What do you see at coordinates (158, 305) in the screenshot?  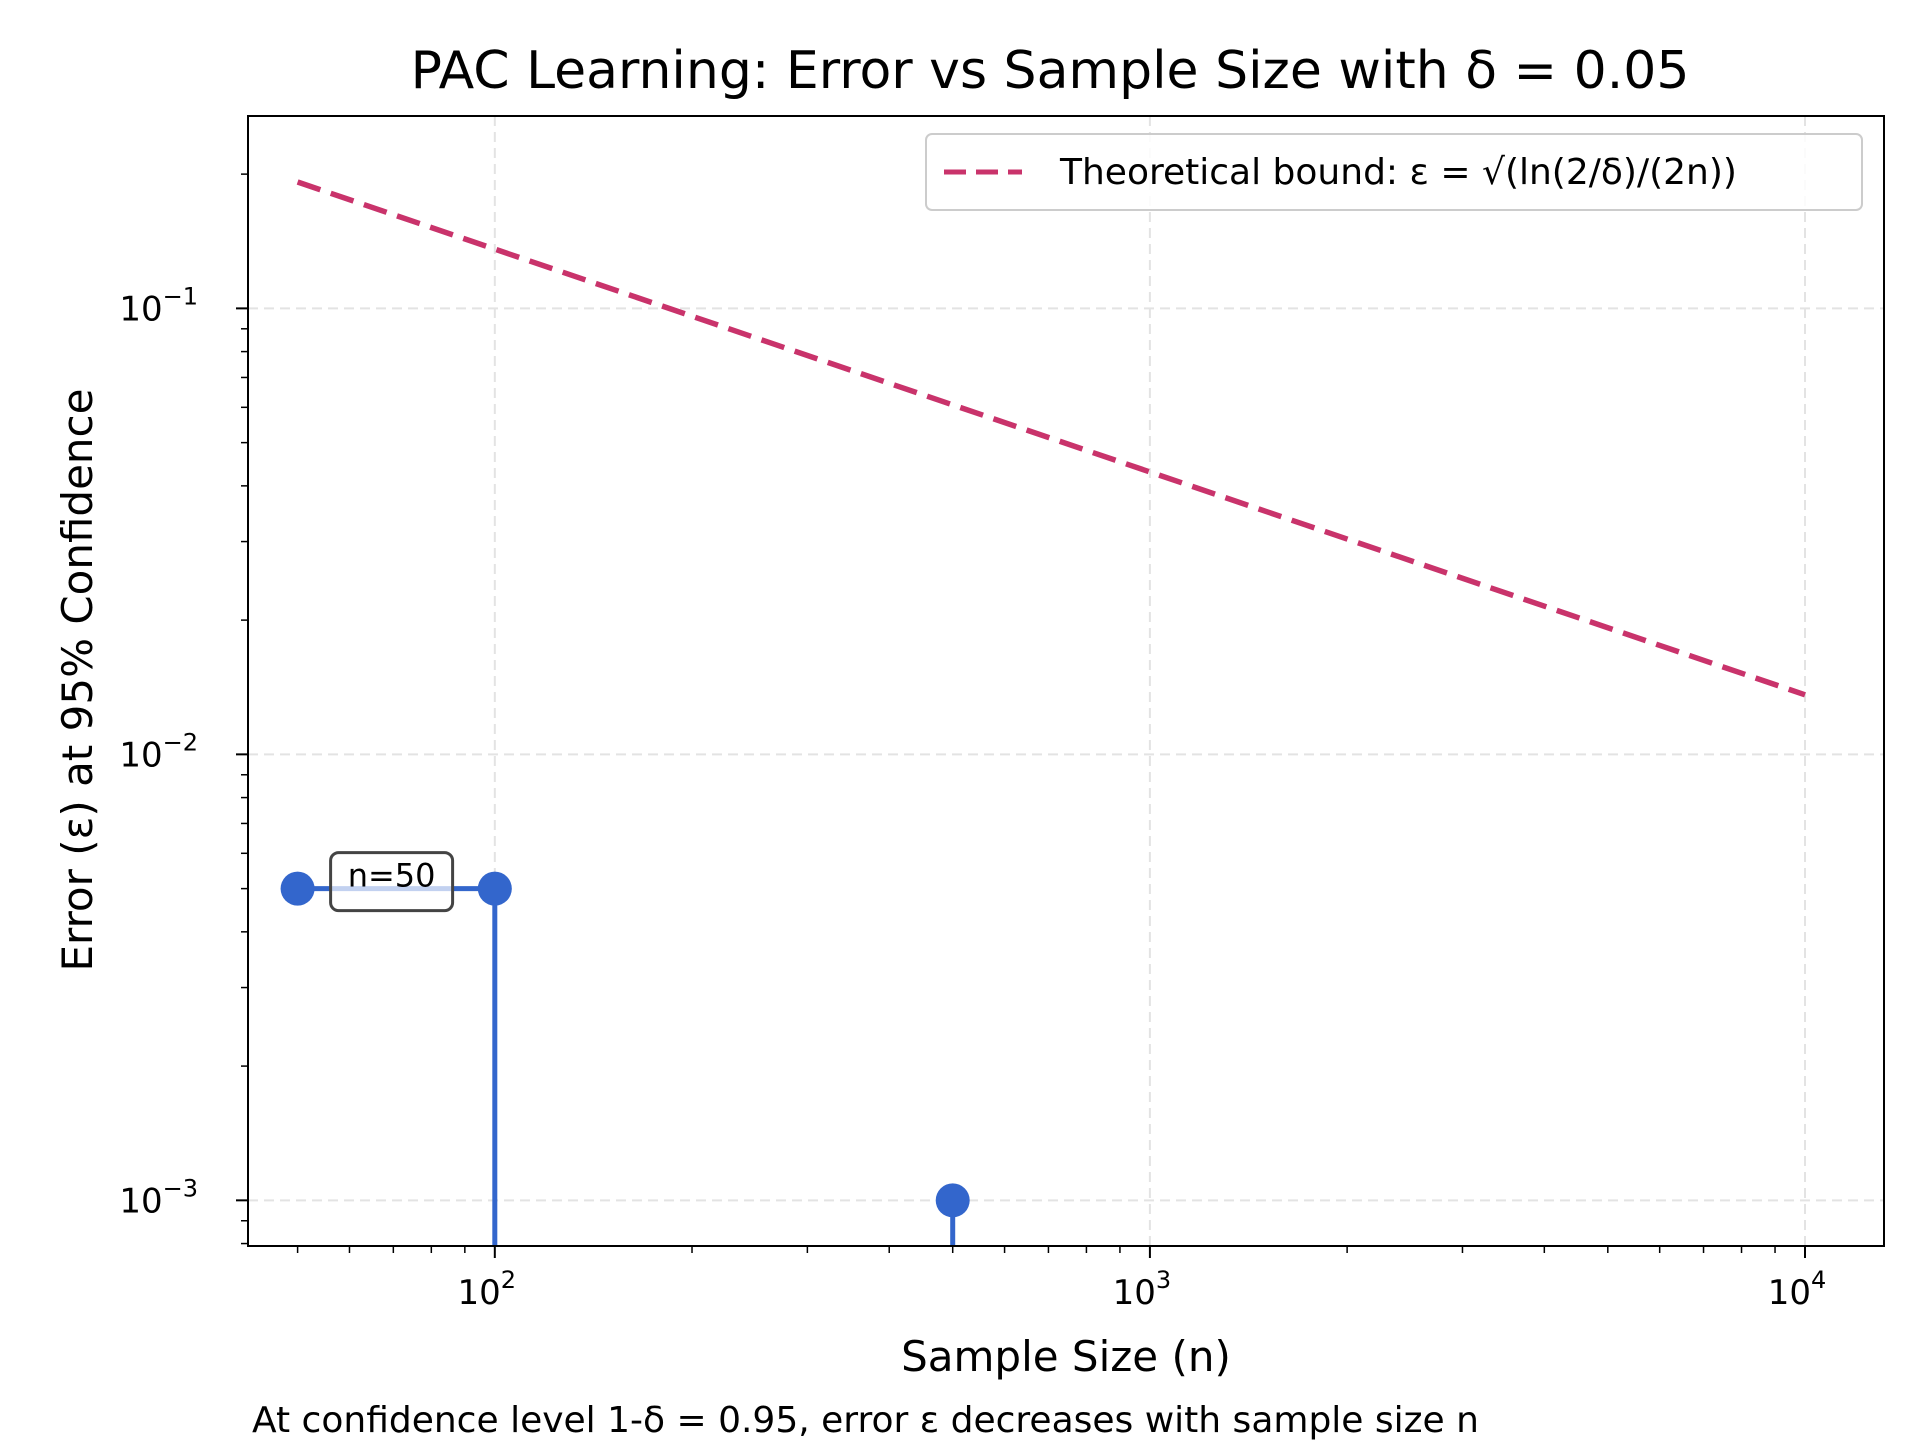 I see `y-tick-label: 10⁻¹` at bounding box center [158, 305].